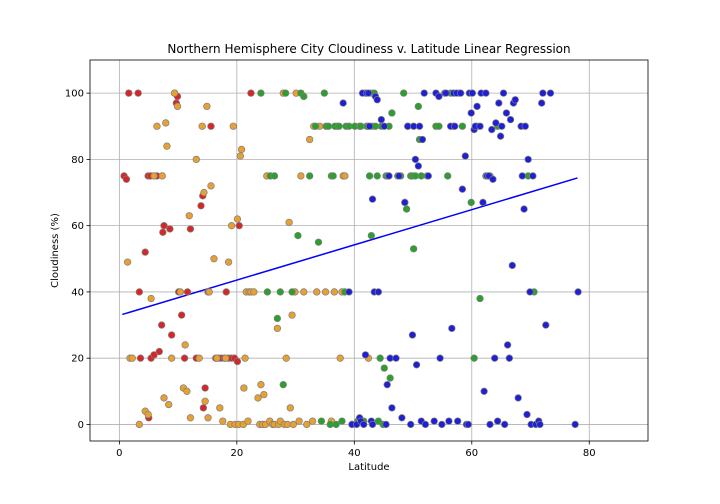 The height and width of the screenshot is (504, 720). I want to click on x-tick-label: 0, so click(119, 453).